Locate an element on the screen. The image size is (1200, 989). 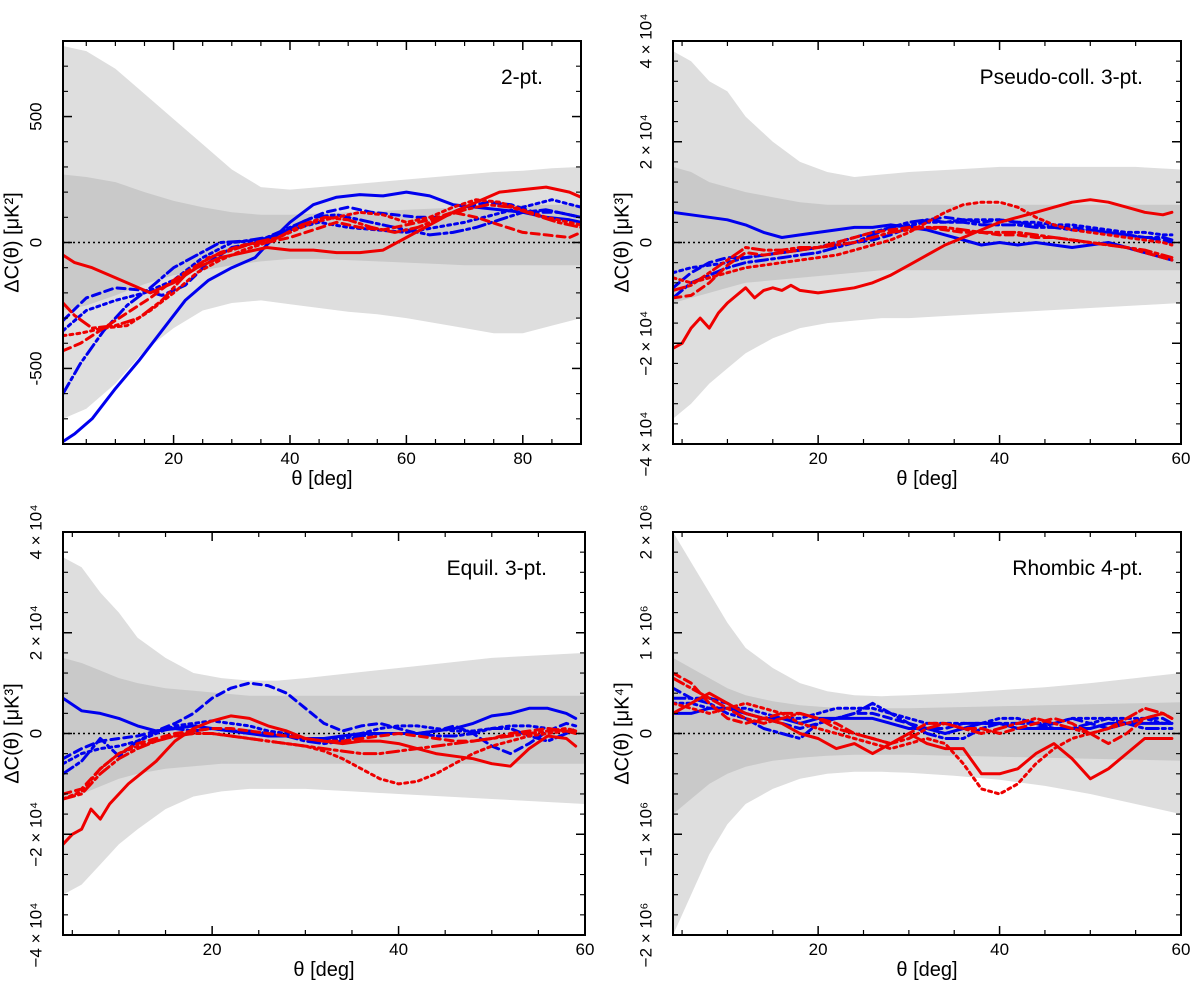
plot-area is located at coordinates (324, 726).